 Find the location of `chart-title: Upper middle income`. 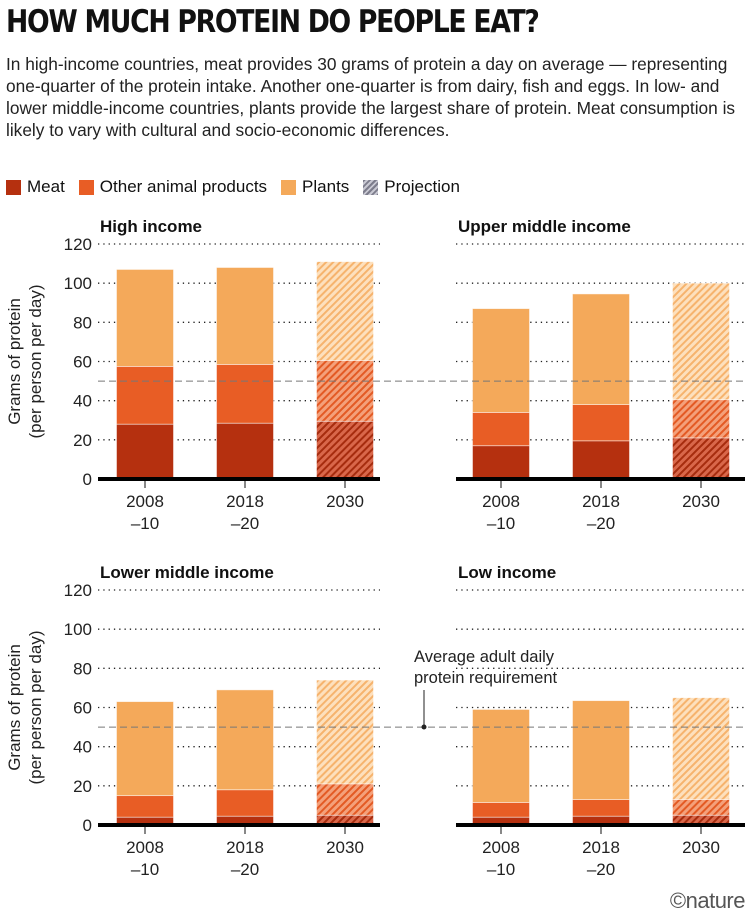

chart-title: Upper middle income is located at coordinates (544, 226).